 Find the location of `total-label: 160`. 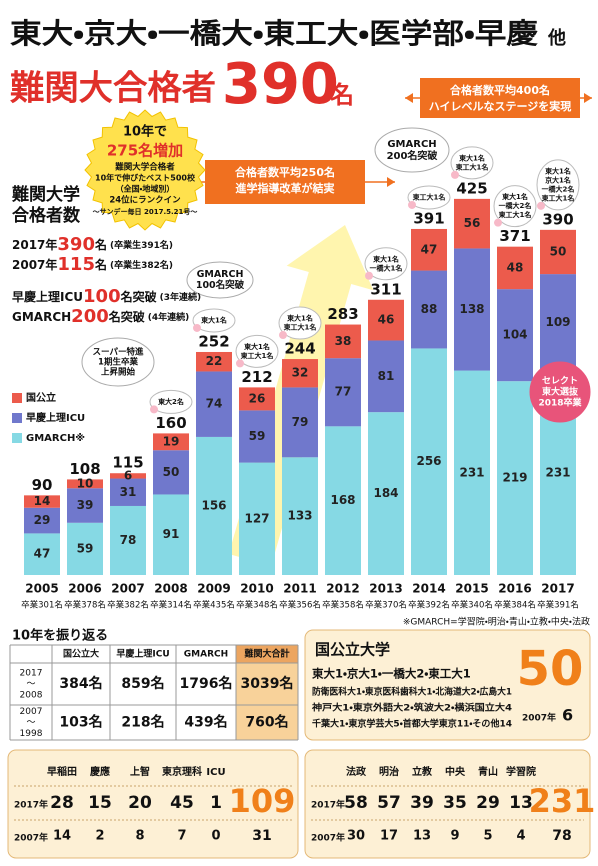

total-label: 160 is located at coordinates (170, 423).